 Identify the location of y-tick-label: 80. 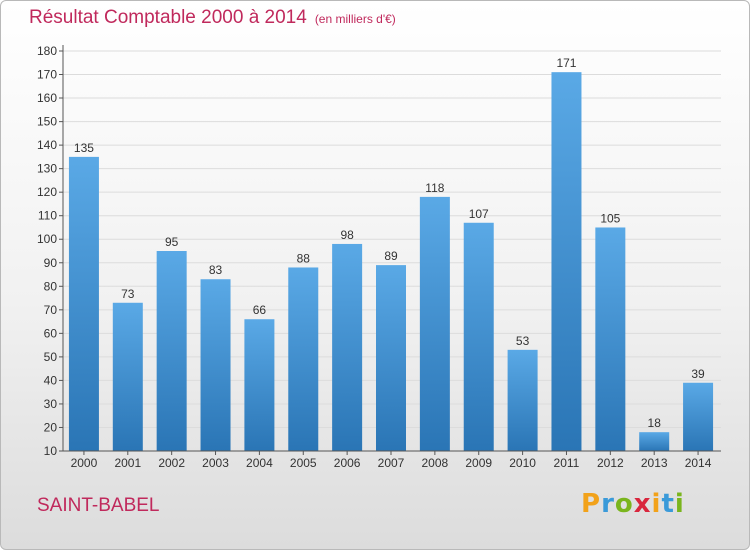
(51, 286).